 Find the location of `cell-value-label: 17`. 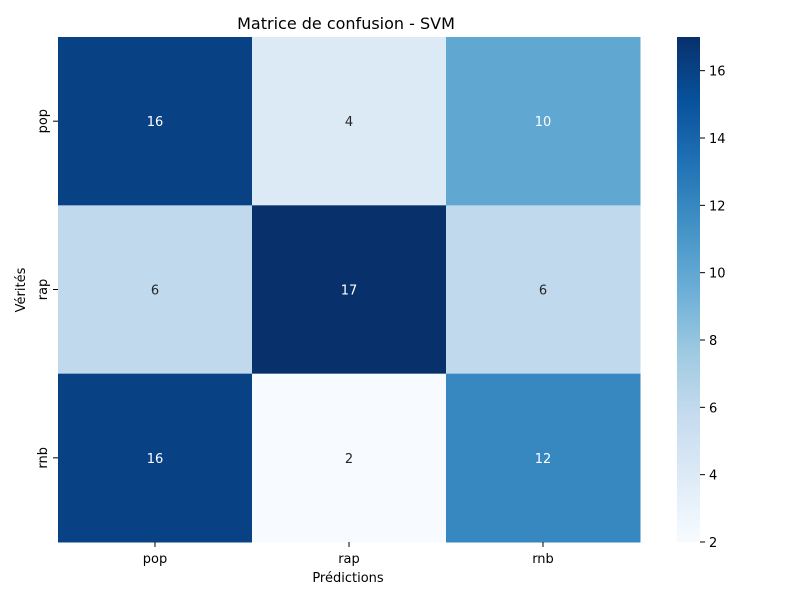

cell-value-label: 17 is located at coordinates (349, 291).